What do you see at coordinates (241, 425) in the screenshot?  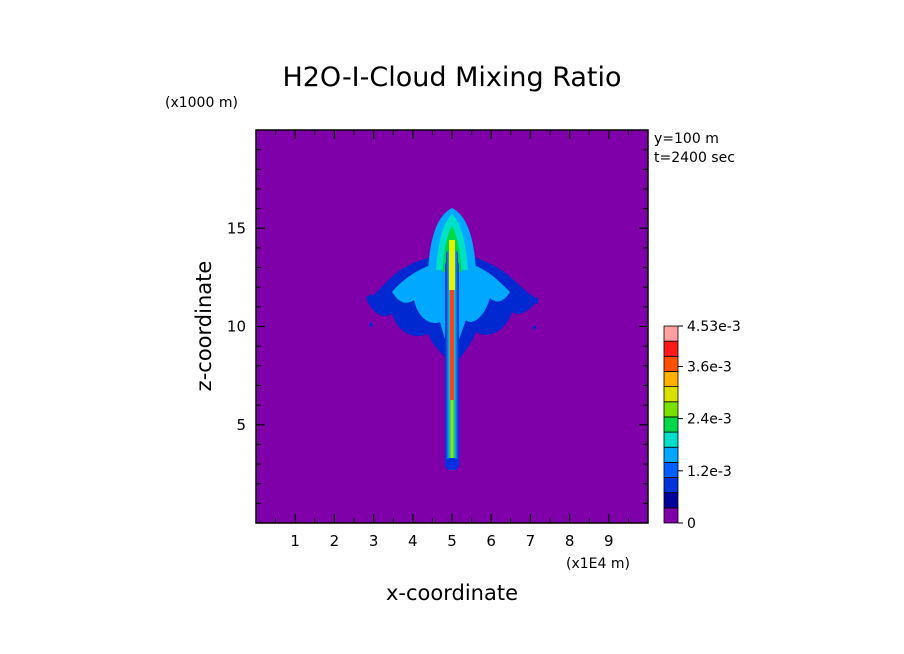 I see `y-tick-label: 5` at bounding box center [241, 425].